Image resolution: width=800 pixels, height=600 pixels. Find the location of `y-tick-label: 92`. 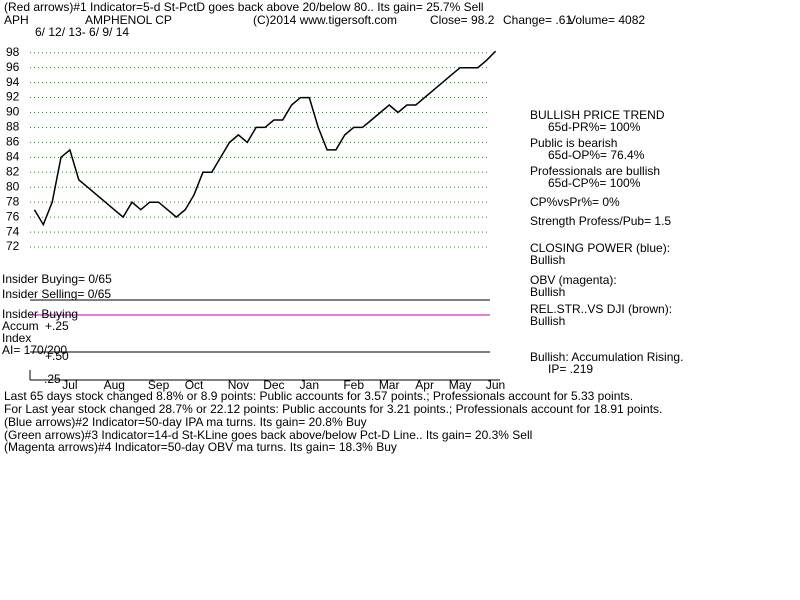

y-tick-label: 92 is located at coordinates (13, 97).